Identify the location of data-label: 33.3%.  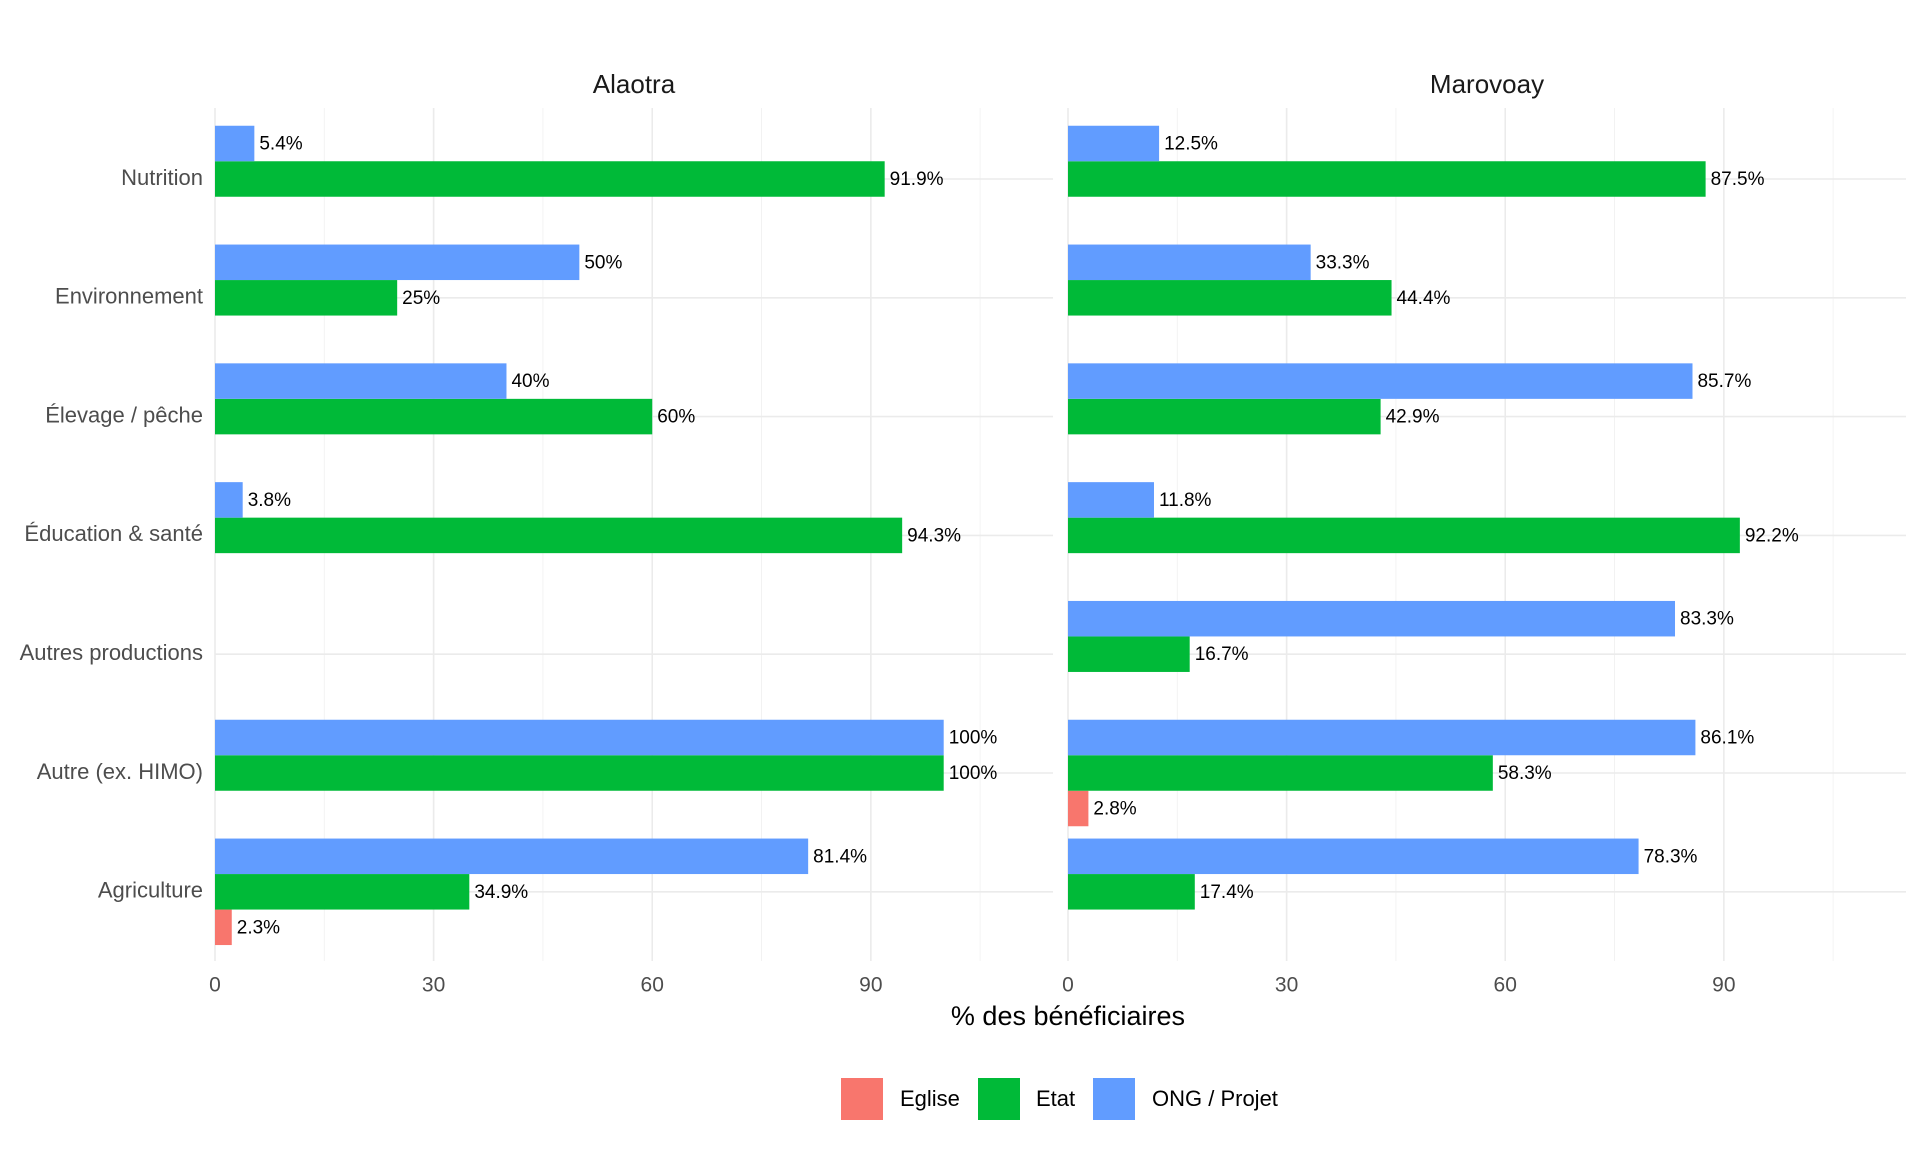
(1343, 262).